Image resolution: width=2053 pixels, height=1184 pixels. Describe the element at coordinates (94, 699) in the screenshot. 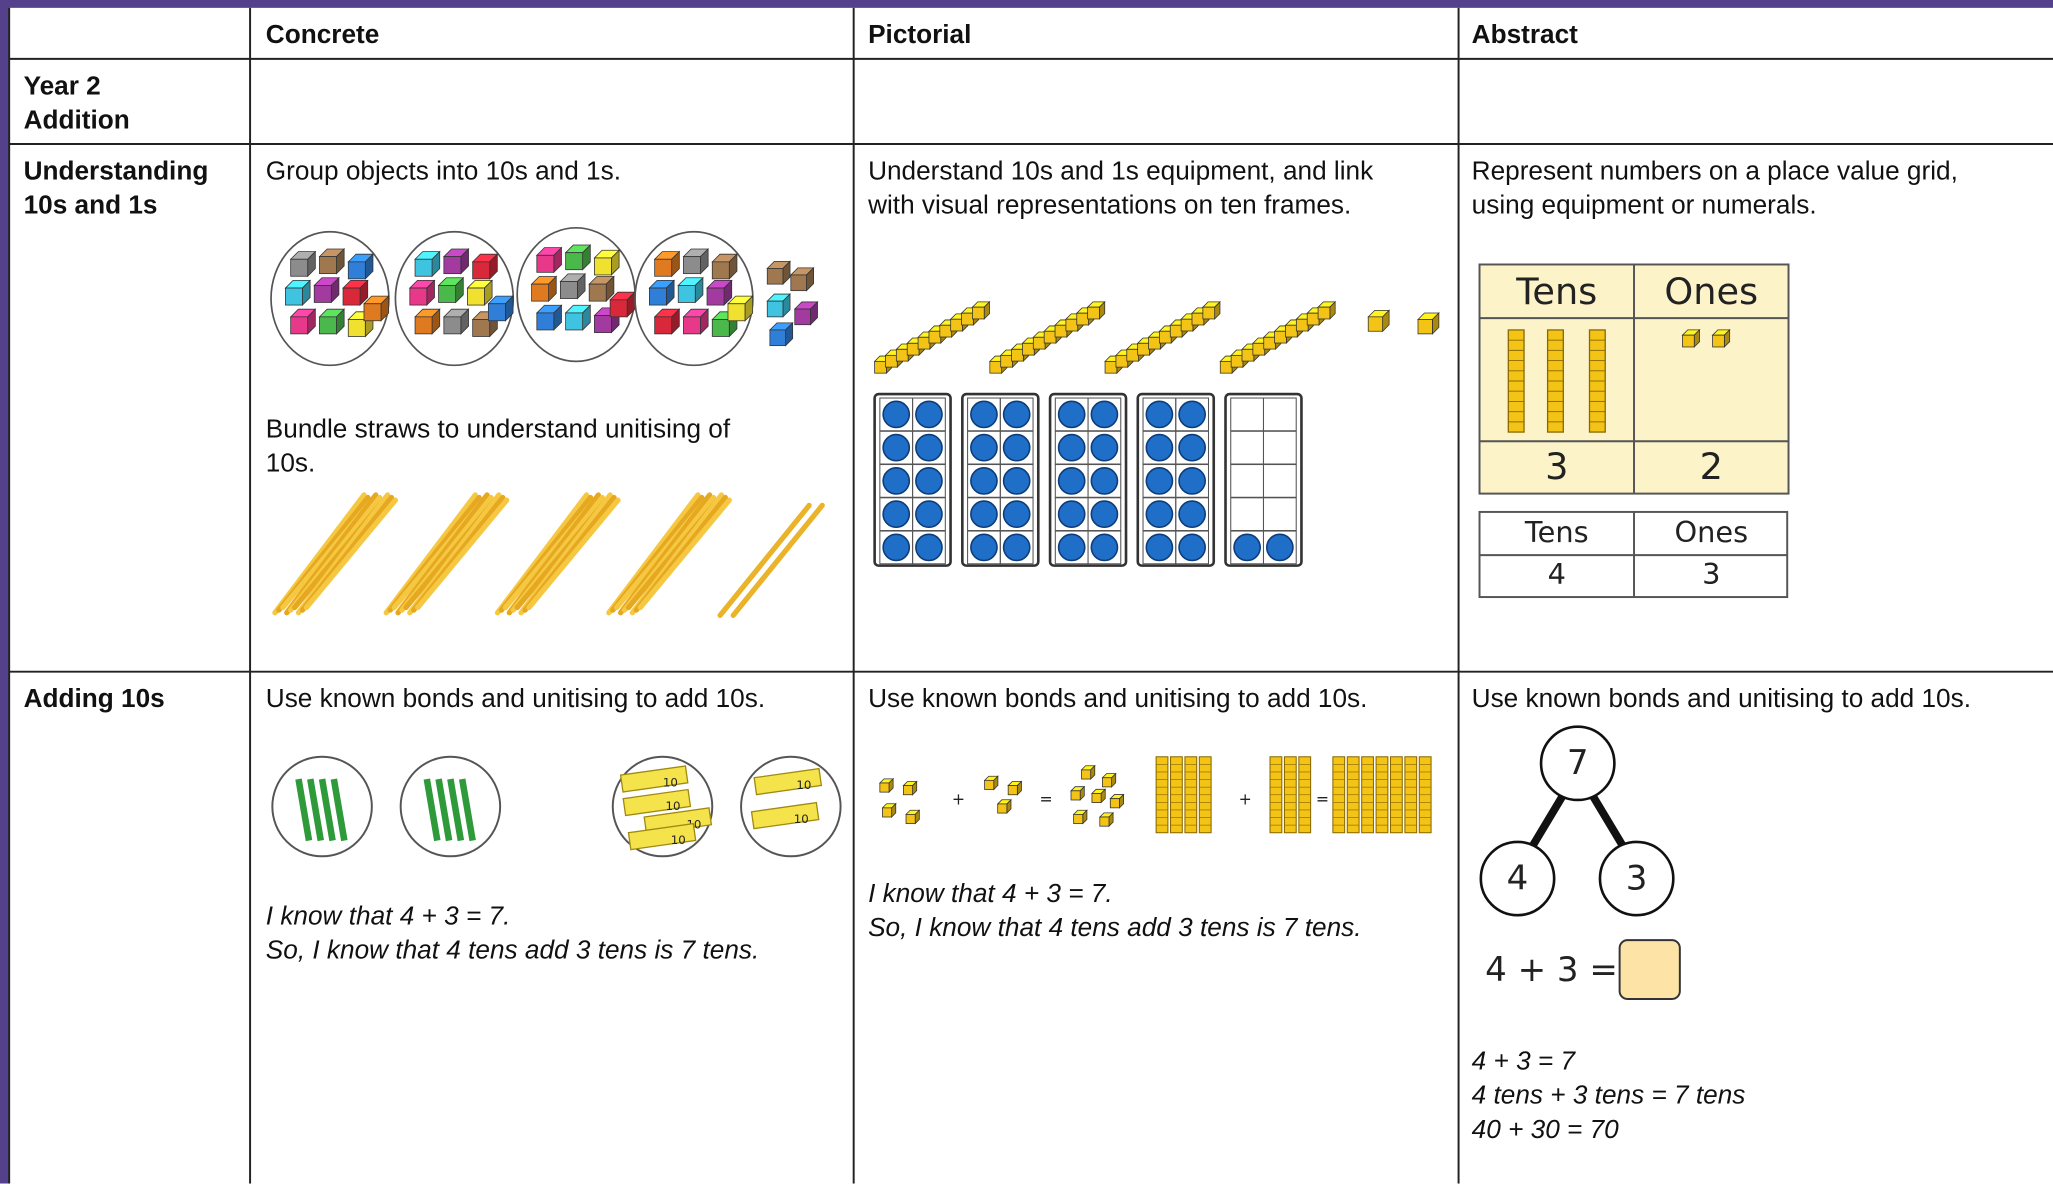

I see `row-label: Adding 10s` at that location.